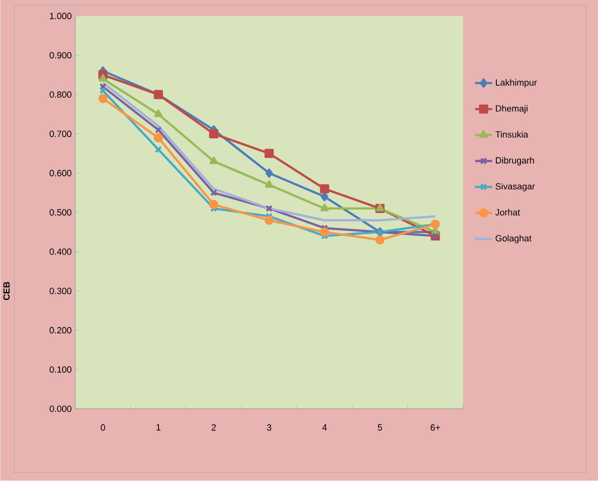  What do you see at coordinates (269, 427) in the screenshot?
I see `x-tick-label: 3` at bounding box center [269, 427].